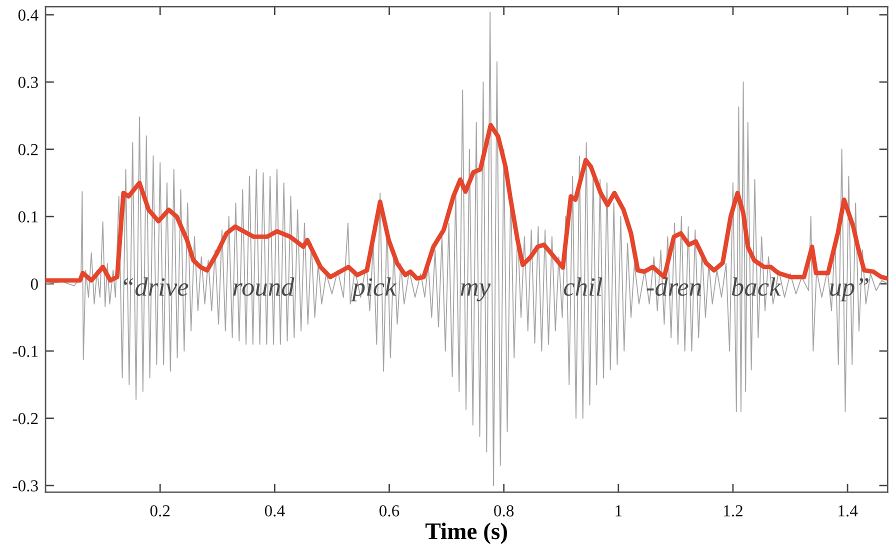 The width and height of the screenshot is (893, 560). I want to click on y-tick-label: -0.2, so click(25, 418).